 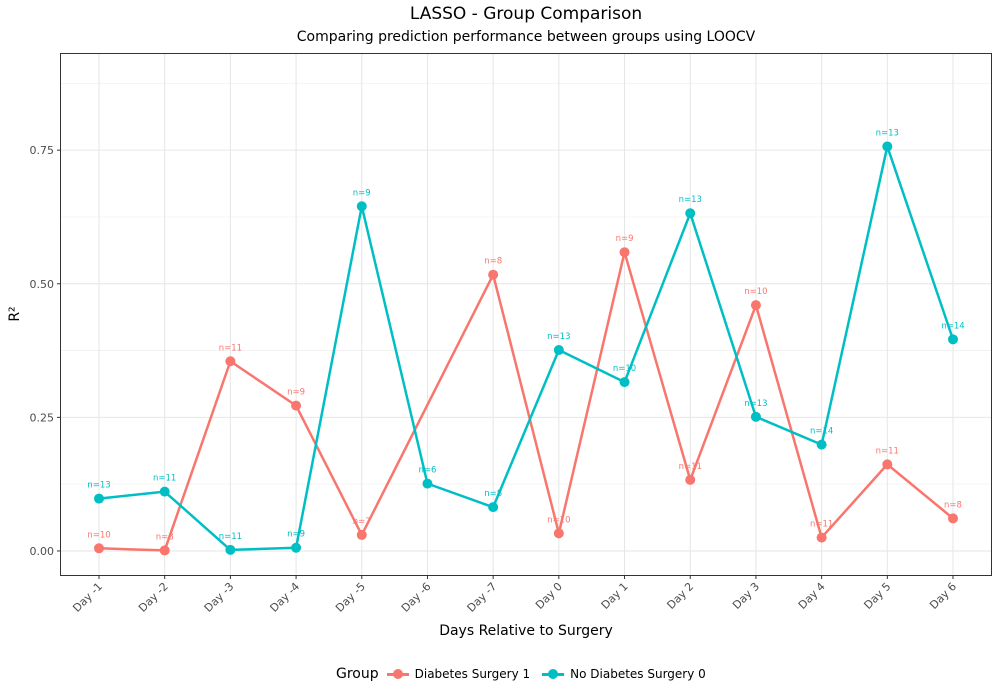 What do you see at coordinates (638, 674) in the screenshot?
I see `legend-label-no-diabetes: No Diabetes Surgery 0` at bounding box center [638, 674].